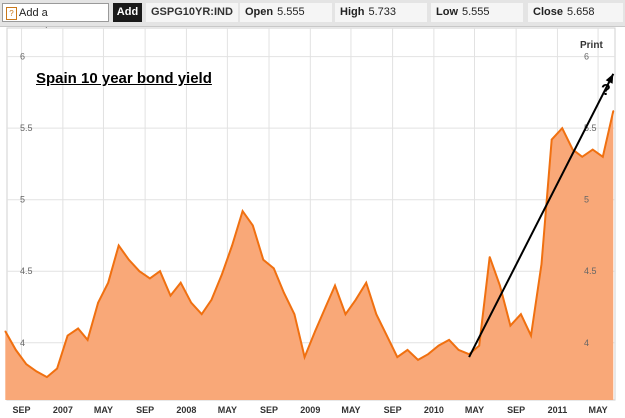  What do you see at coordinates (26, 271) in the screenshot?
I see `y-tick-label-left: 4.5` at bounding box center [26, 271].